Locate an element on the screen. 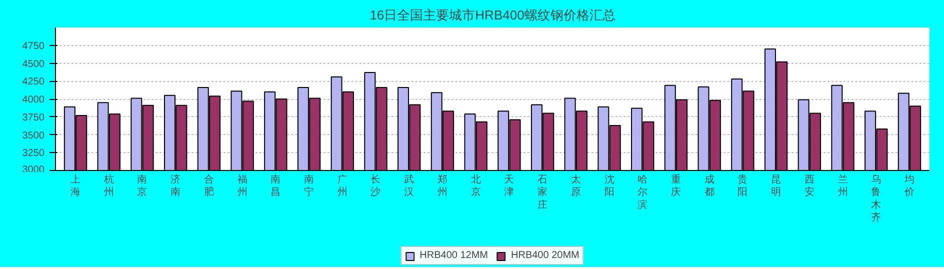  chart-title: 16日全国主要城市HRB400螺纹钢价格汇总 is located at coordinates (493, 15).